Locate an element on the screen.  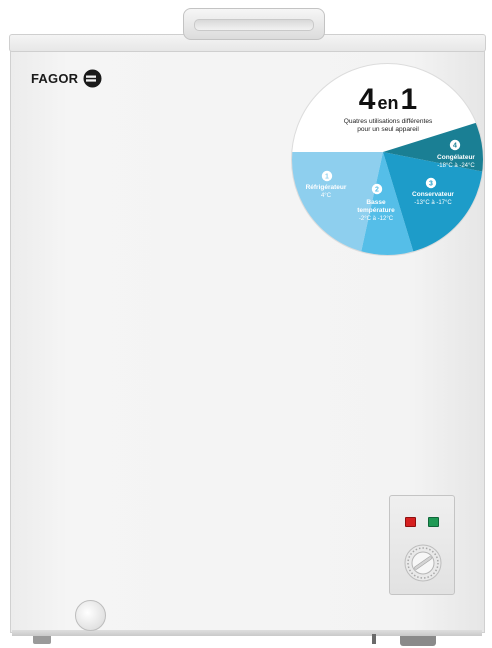
badge-headline: 4 en1 is located at coordinates (388, 99).